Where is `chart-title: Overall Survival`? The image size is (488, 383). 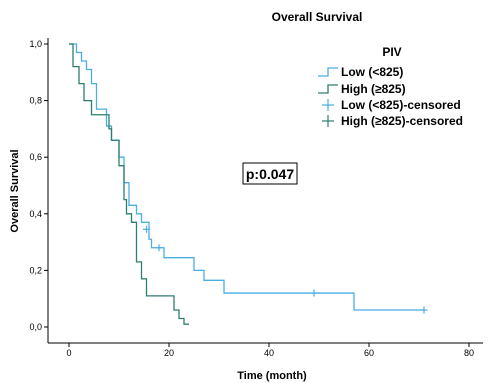 chart-title: Overall Survival is located at coordinates (317, 17).